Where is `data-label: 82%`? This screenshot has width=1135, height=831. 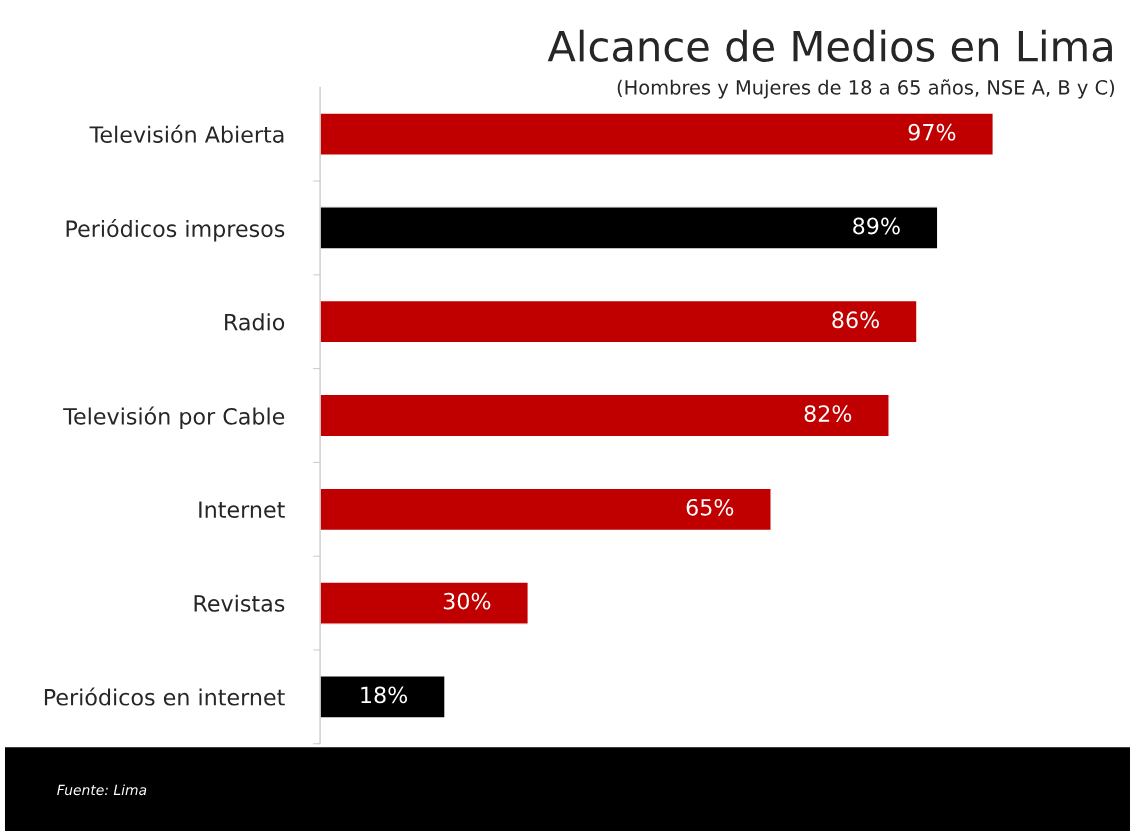 data-label: 82% is located at coordinates (828, 413).